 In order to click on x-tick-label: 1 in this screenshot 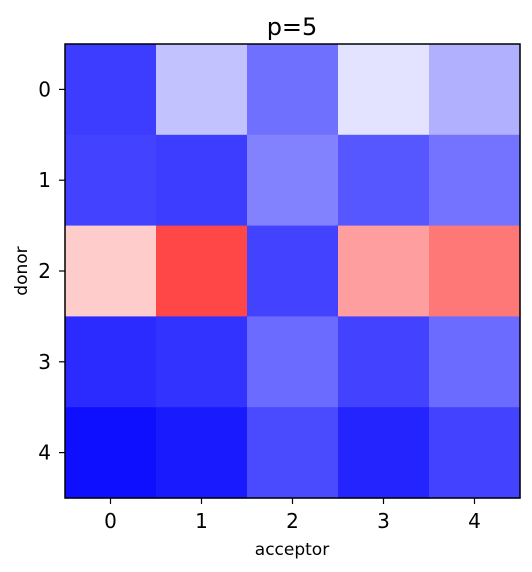, I will do `click(201, 521)`.